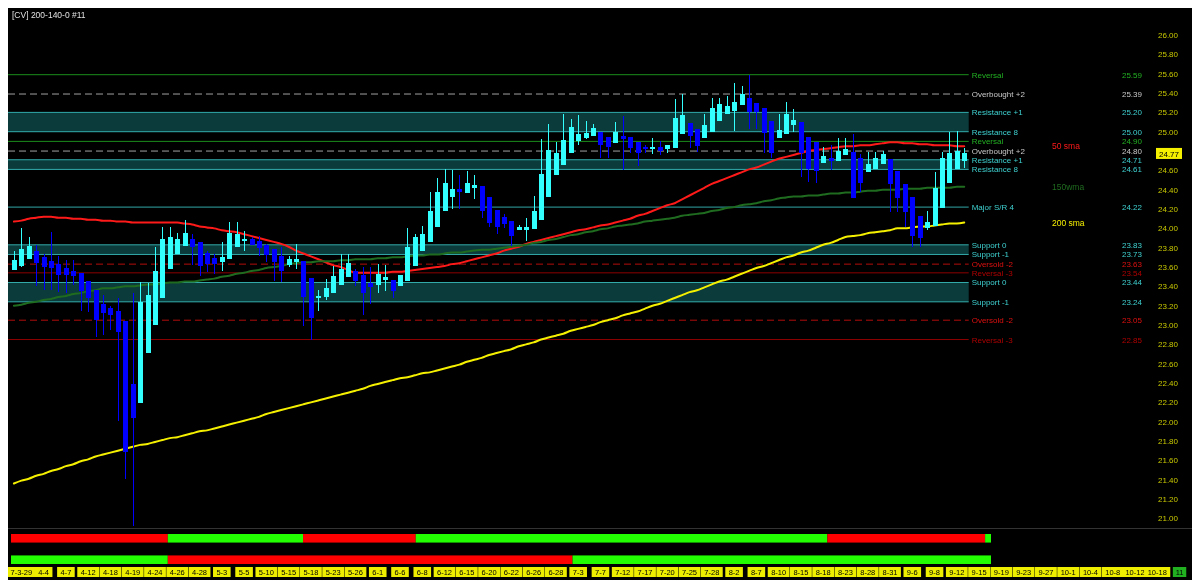  I want to click on y-tick-label: 23.80, so click(1168, 248).